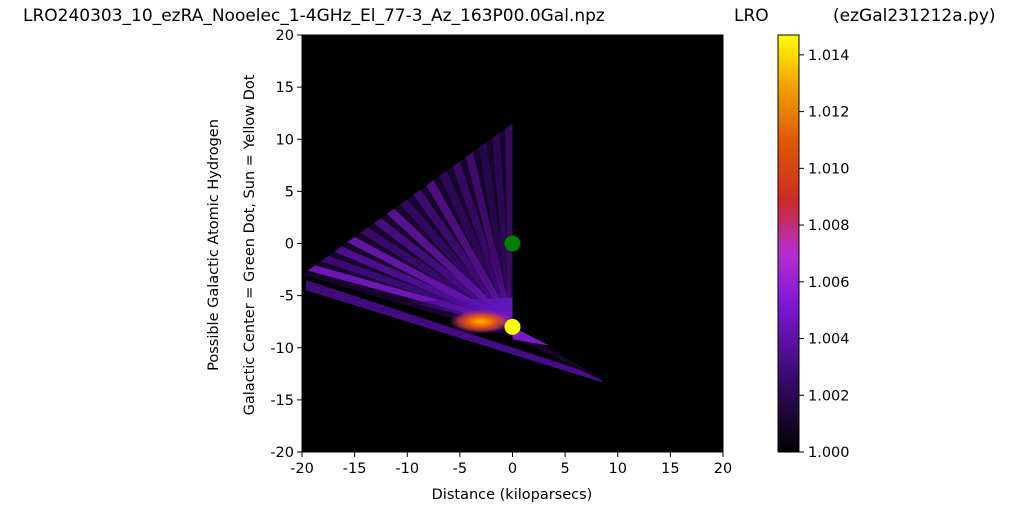 This screenshot has height=513, width=1024. Describe the element at coordinates (824, 254) in the screenshot. I see `colorbar-ticks: 1.000 1.002 1.004 1.006 1.008 1.010 1.012 1.014` at that location.